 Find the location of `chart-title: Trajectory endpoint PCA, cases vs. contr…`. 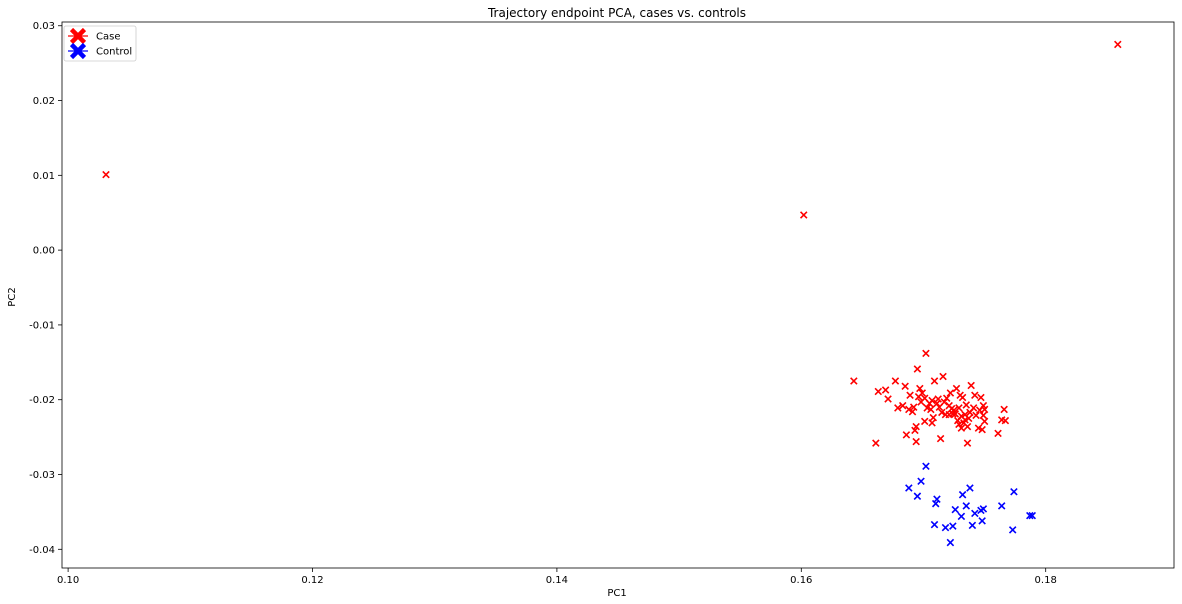

chart-title: Trajectory endpoint PCA, cases vs. contr… is located at coordinates (616, 13).